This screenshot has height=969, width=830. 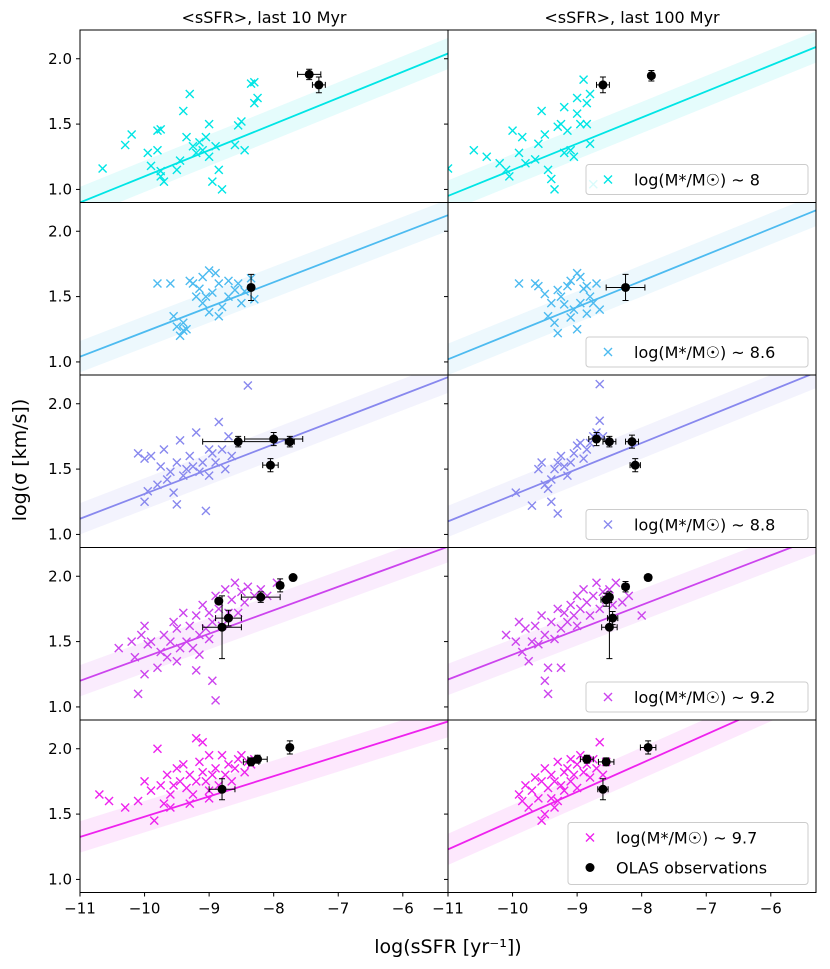 What do you see at coordinates (80, 909) in the screenshot?
I see `x-tick-label: −11` at bounding box center [80, 909].